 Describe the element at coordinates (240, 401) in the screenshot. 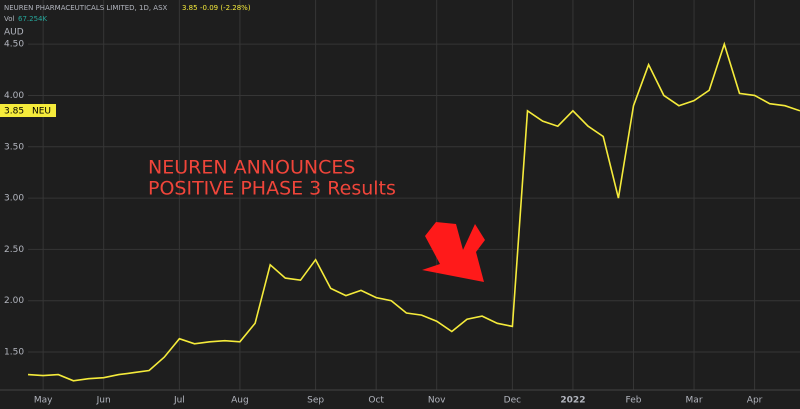

I see `x-tick-label: Aug` at that location.